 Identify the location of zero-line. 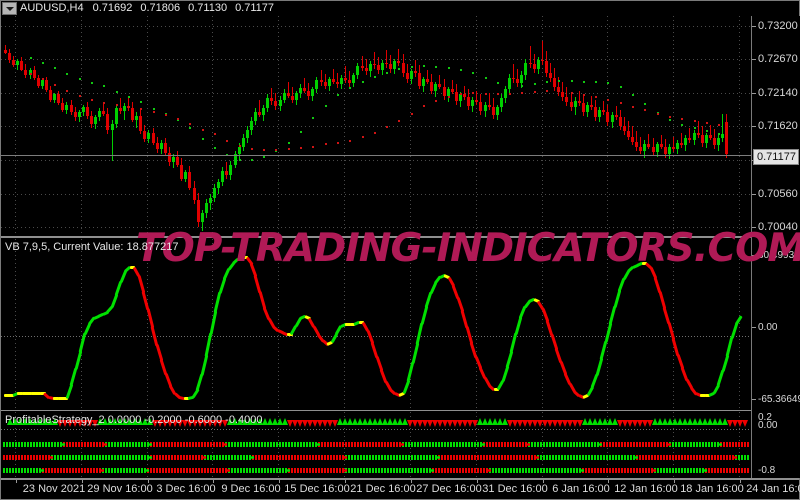
(376, 429).